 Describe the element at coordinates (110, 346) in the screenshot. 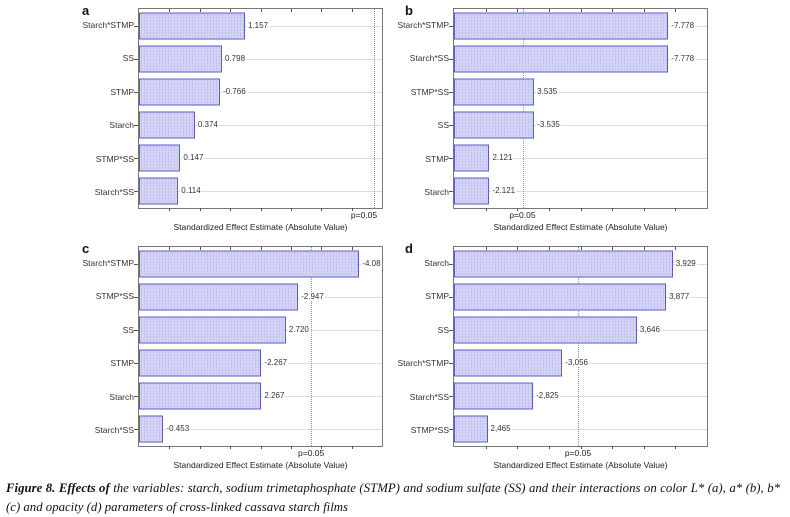

I see `category-axis-labels: Starch*STMP STMP*SS SS STMP Starch Starch*SS` at that location.